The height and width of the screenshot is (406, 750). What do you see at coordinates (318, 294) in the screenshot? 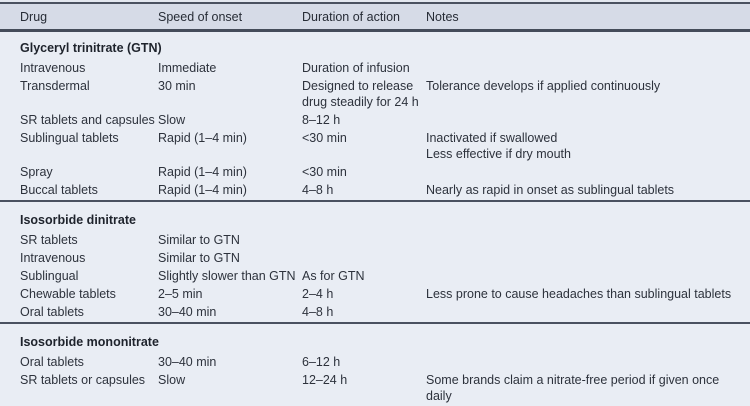
I see `cell-duration: 2–4 h` at bounding box center [318, 294].